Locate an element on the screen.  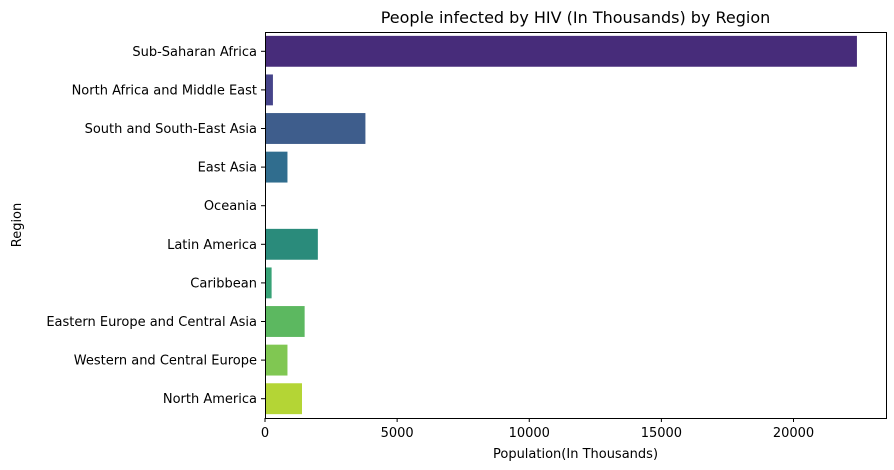
y-tick-label: Oceania is located at coordinates (230, 206).